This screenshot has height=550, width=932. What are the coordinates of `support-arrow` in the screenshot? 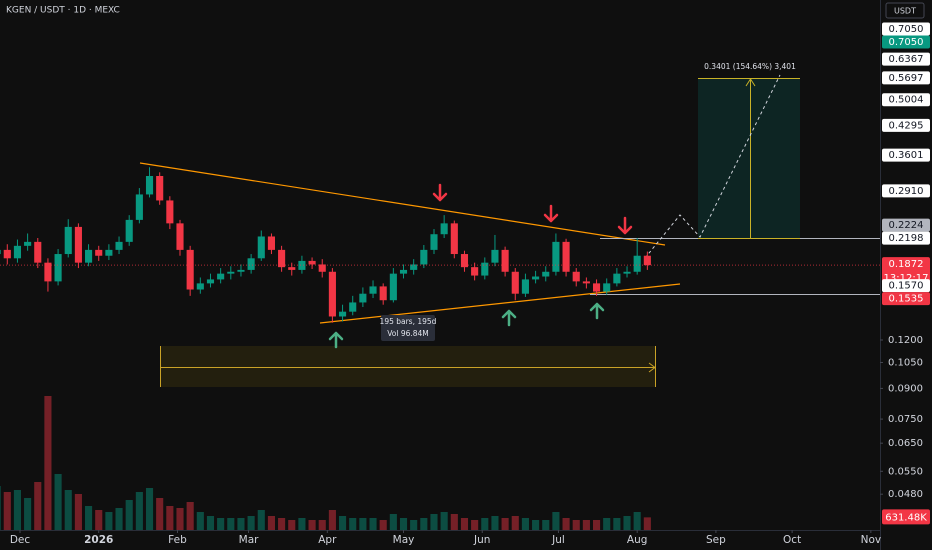 It's located at (597, 311).